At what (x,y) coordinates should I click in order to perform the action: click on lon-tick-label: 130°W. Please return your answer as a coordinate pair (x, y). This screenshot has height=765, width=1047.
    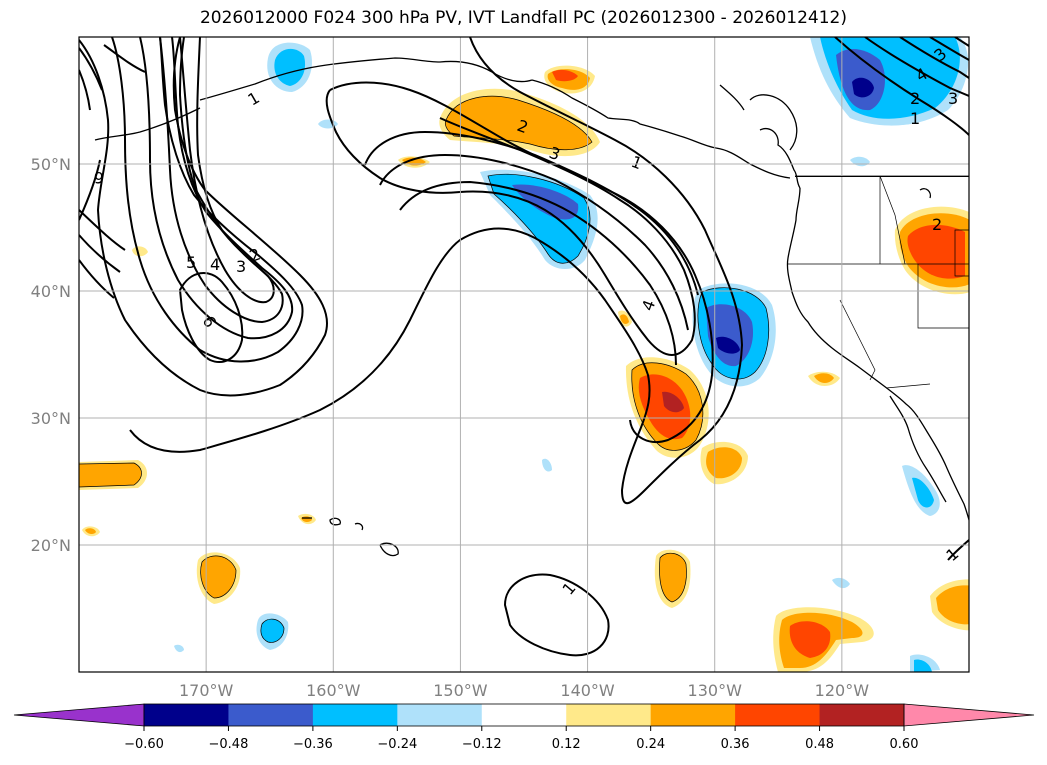
    Looking at the image, I should click on (715, 690).